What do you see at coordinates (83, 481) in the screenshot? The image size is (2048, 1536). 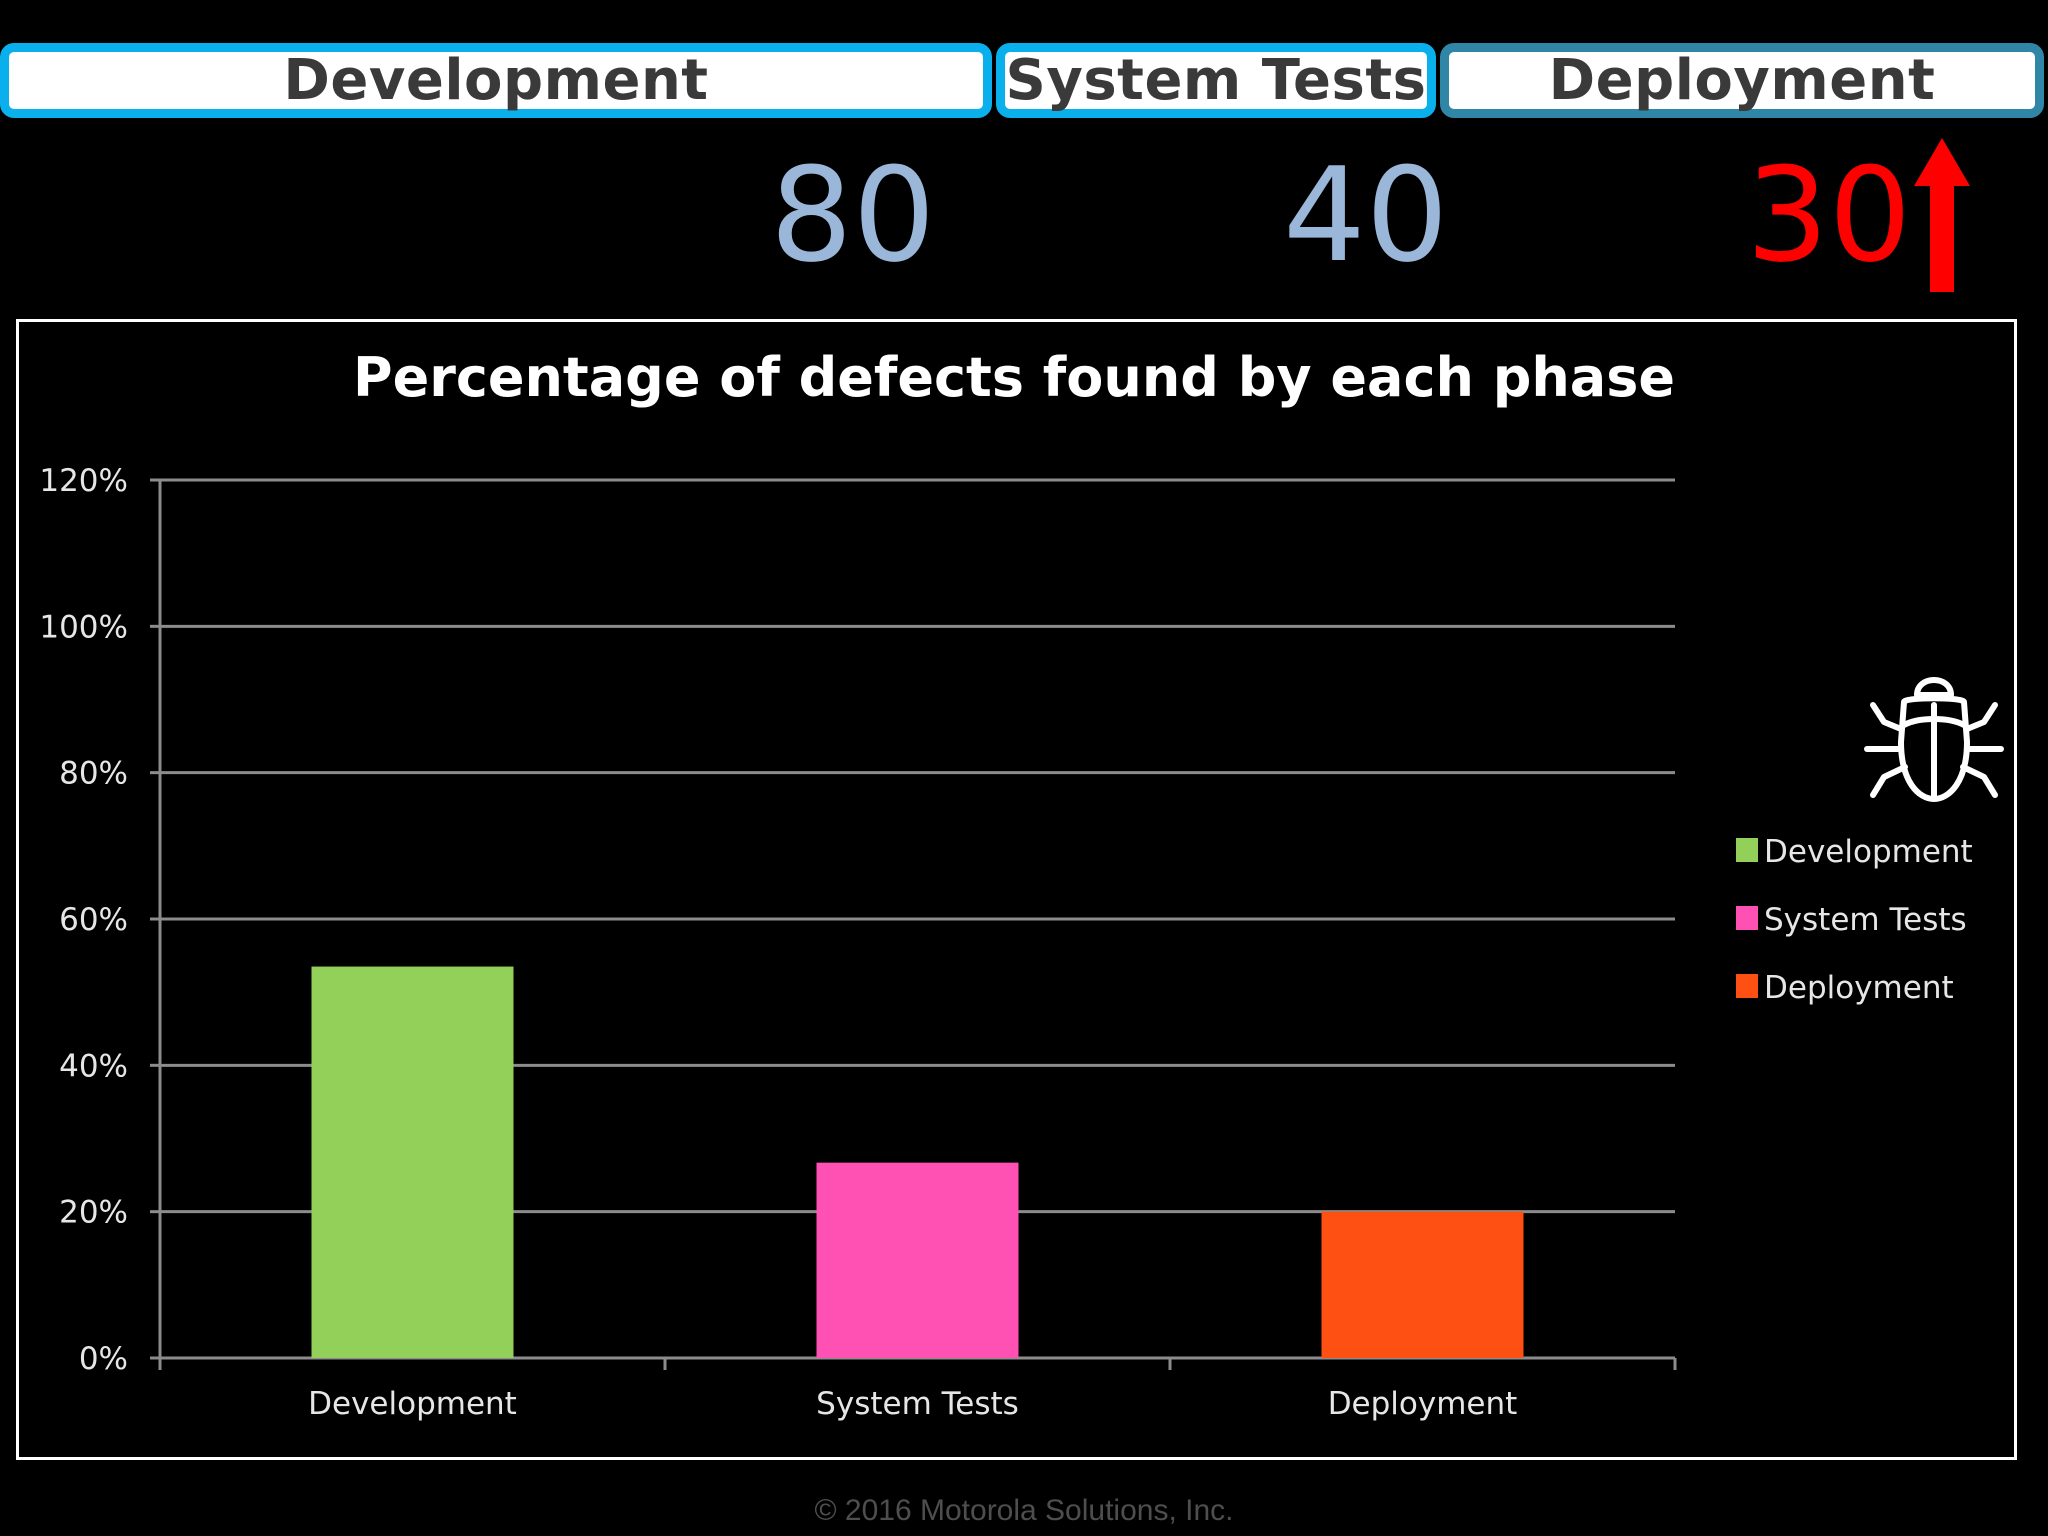 I see `y-tick-label: 120%` at bounding box center [83, 481].